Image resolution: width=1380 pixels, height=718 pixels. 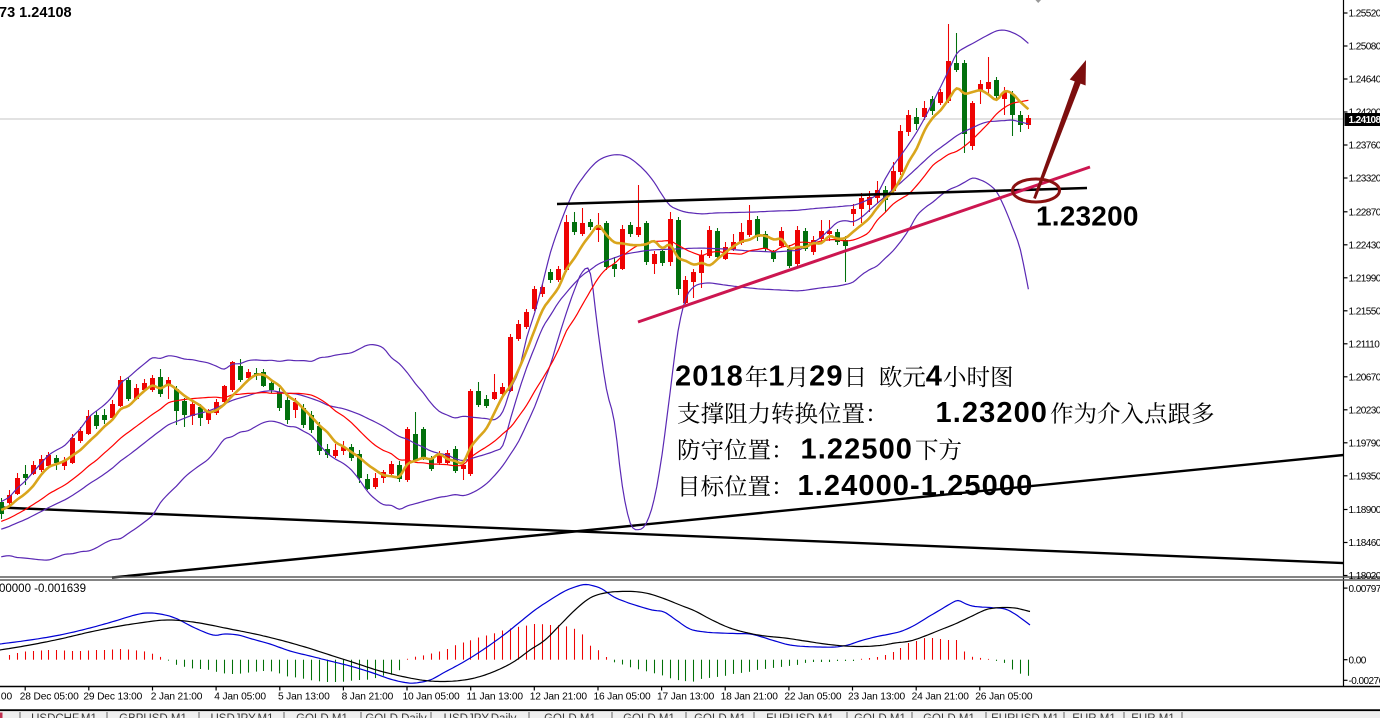 What do you see at coordinates (177, 697) in the screenshot?
I see `svg-text: 2 Jan 21:00` at bounding box center [177, 697].